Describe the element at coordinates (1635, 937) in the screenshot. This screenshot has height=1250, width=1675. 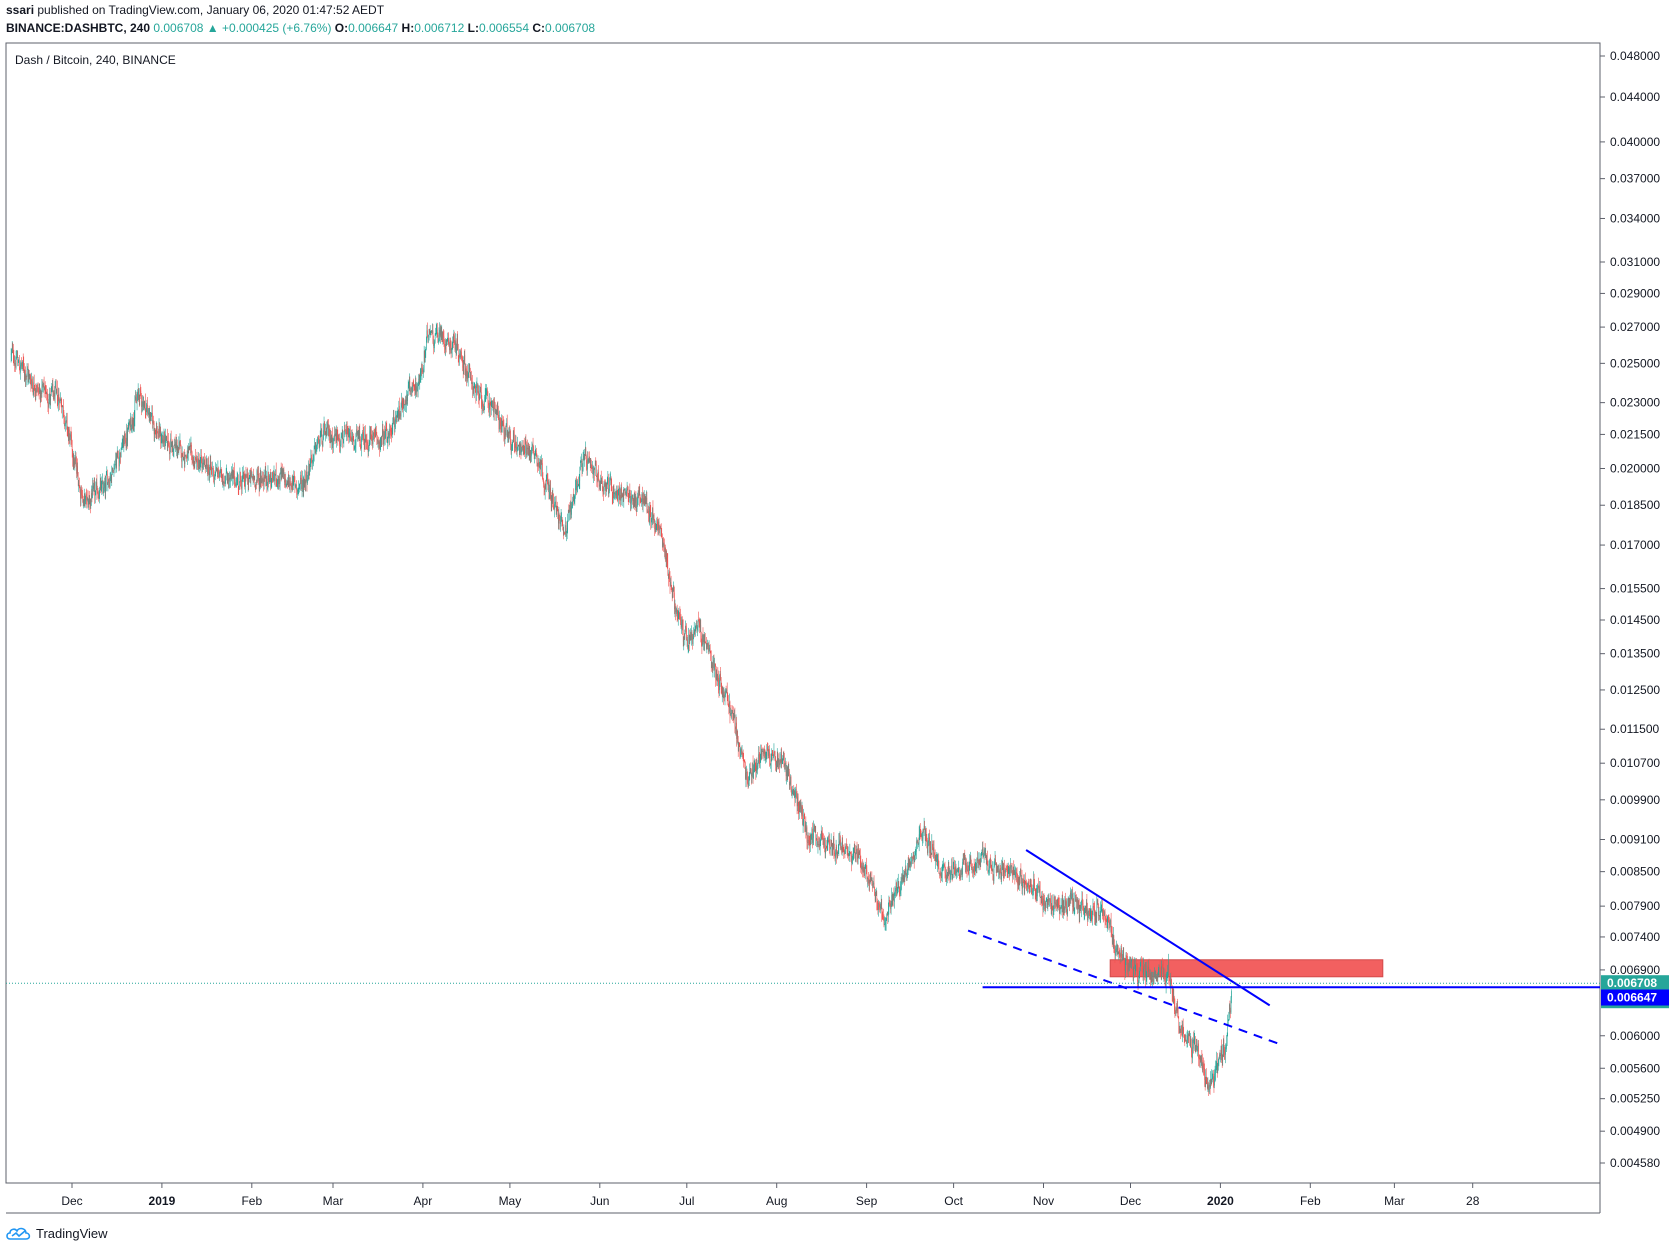
I see `y-tick-label: 0.007400` at that location.